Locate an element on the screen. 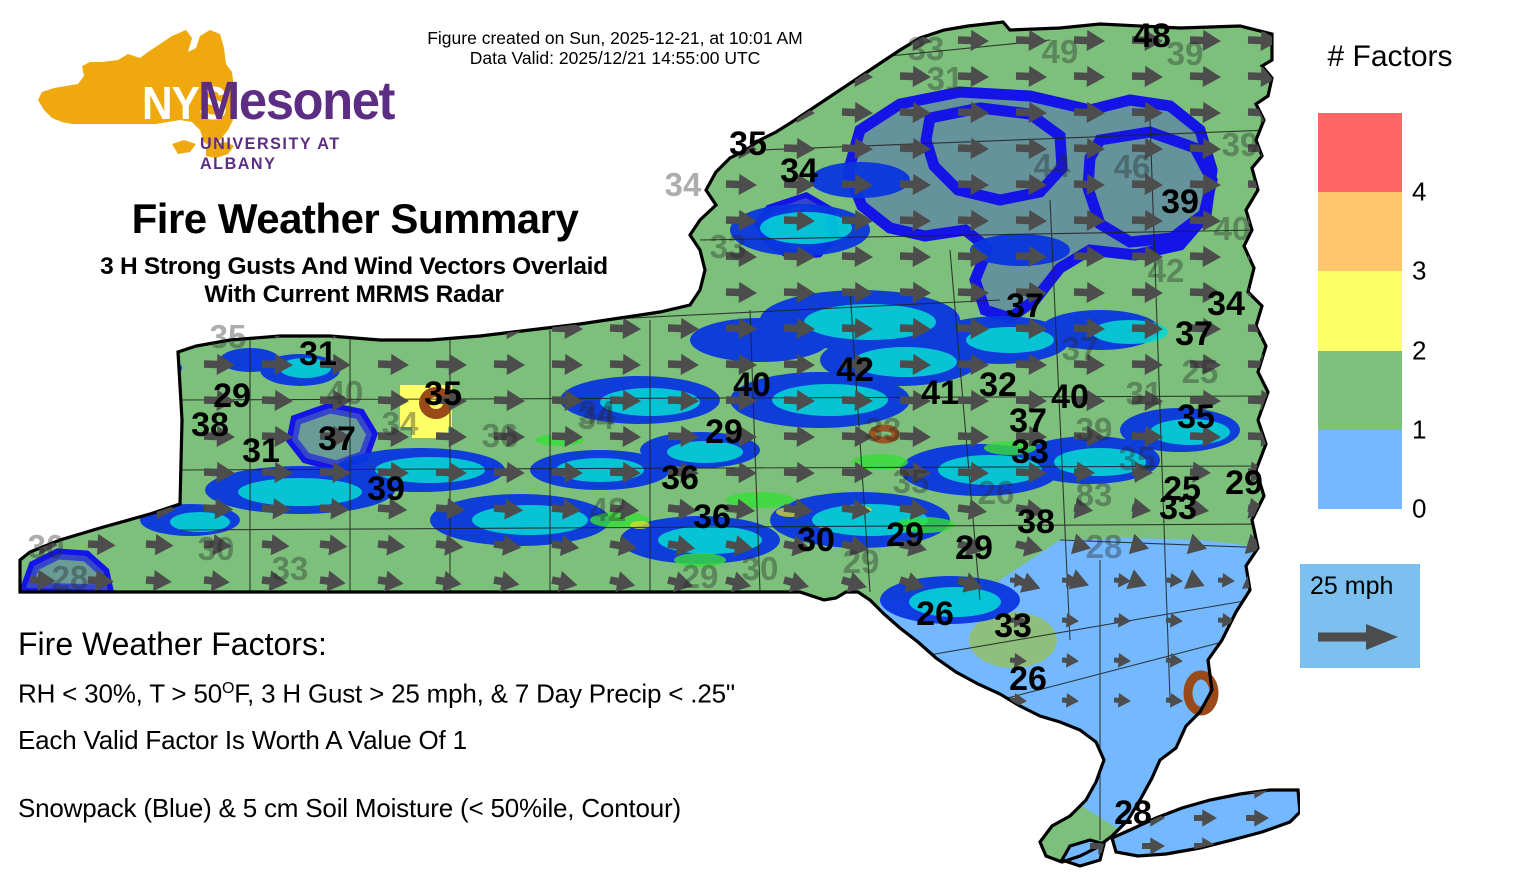 The height and width of the screenshot is (876, 1536). gust-value: 48 is located at coordinates (1152, 36).